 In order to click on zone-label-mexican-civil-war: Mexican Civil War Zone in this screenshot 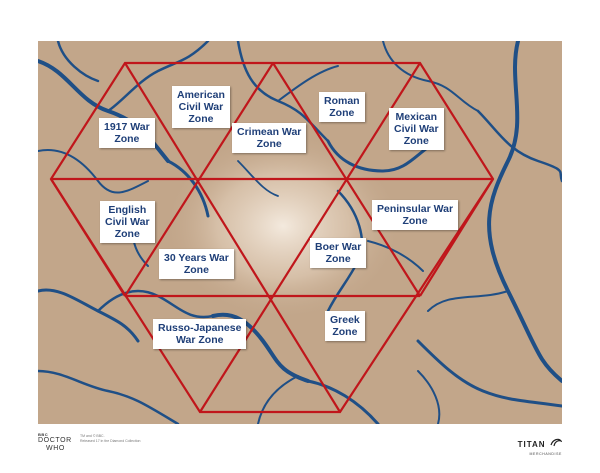, I will do `click(416, 129)`.